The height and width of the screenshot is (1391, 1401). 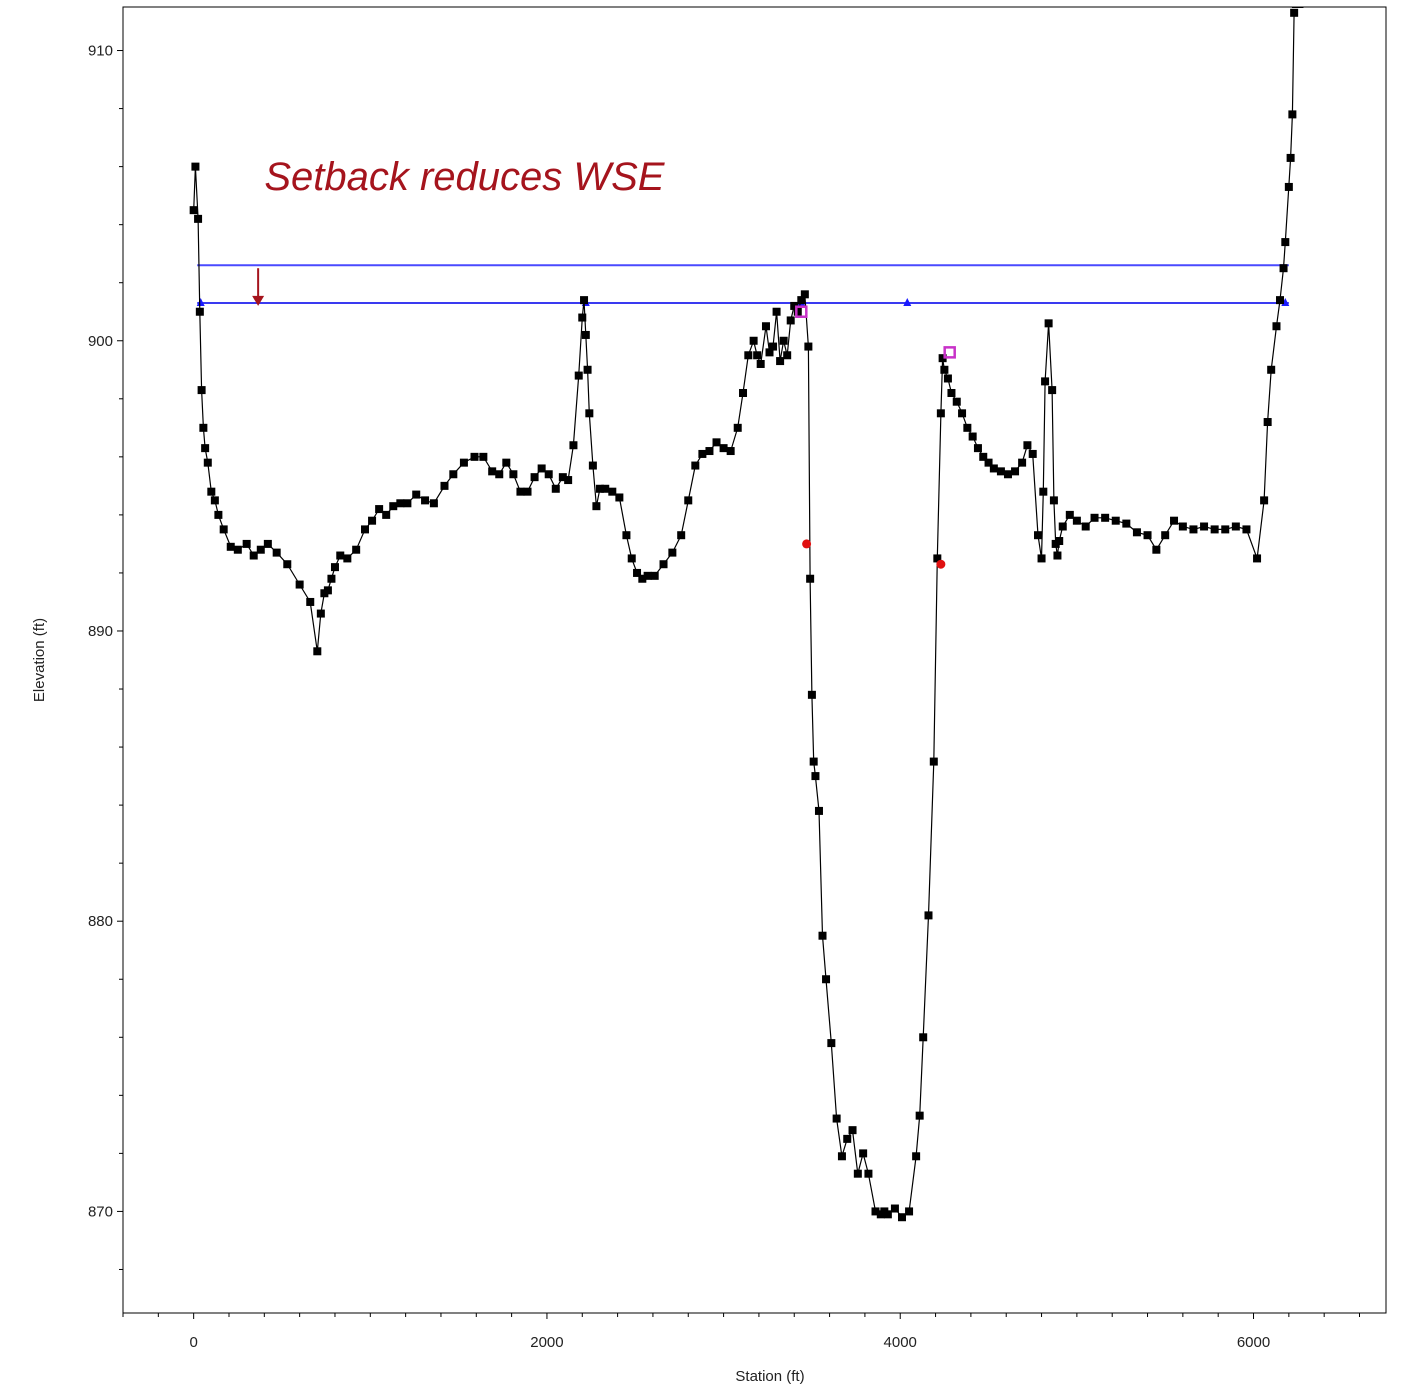 I want to click on water-surface-marker, so click(x=907, y=302).